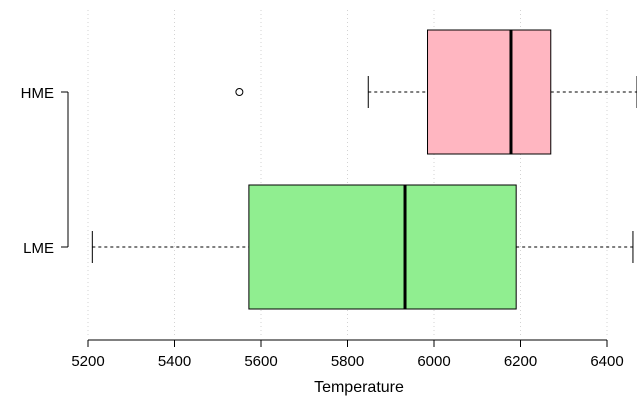 This screenshot has width=637, height=400. Describe the element at coordinates (520, 361) in the screenshot. I see `x-tick-label: 6200` at that location.